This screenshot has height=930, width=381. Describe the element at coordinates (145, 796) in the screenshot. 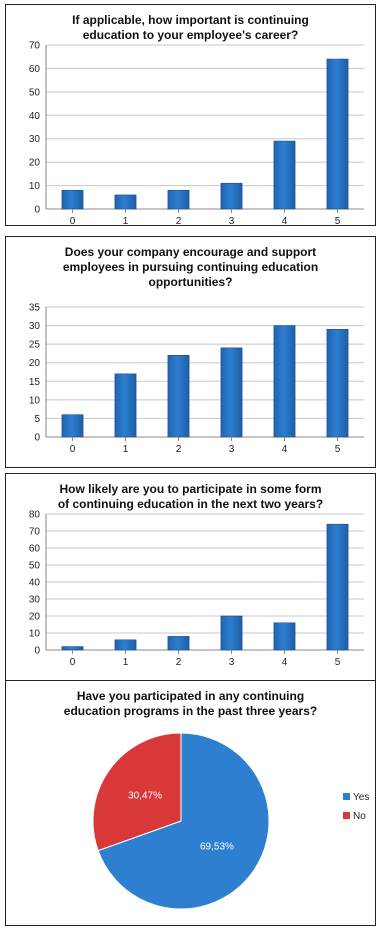

I see `pie-label-no: 30,47%` at that location.